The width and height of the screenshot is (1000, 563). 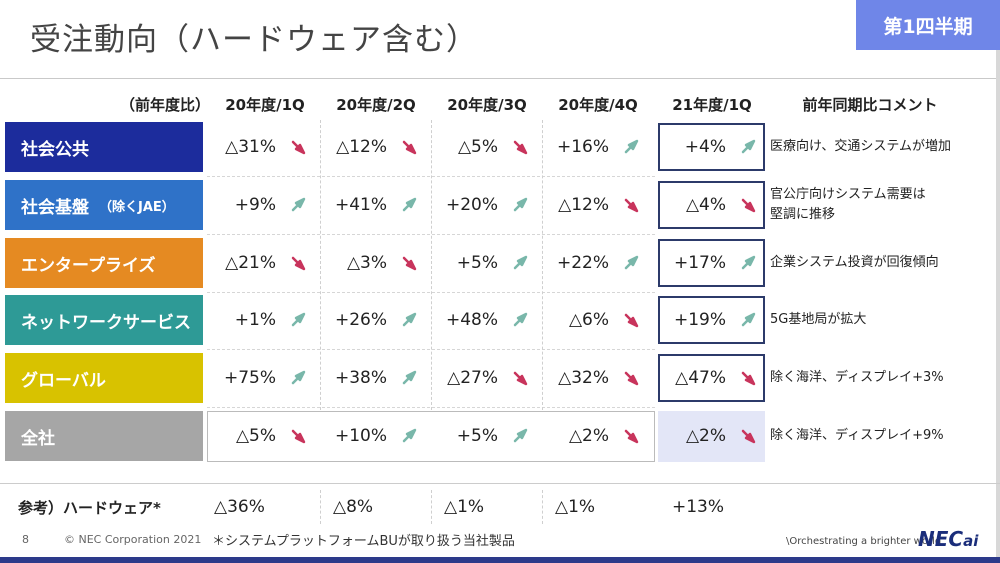 I want to click on value-text: +22%, so click(x=582, y=263).